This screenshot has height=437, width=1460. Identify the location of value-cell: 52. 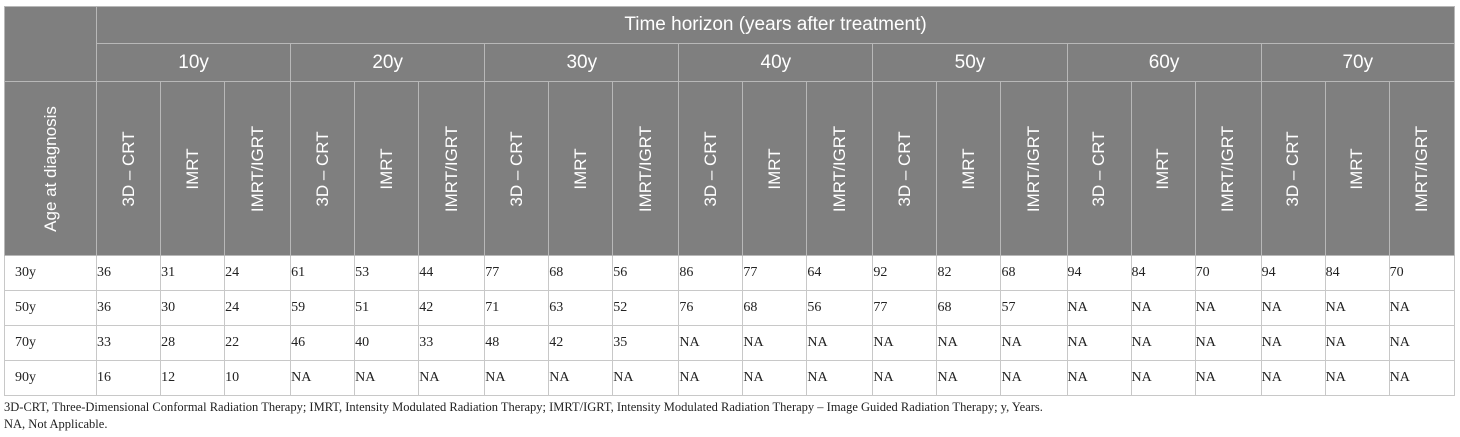
(646, 308).